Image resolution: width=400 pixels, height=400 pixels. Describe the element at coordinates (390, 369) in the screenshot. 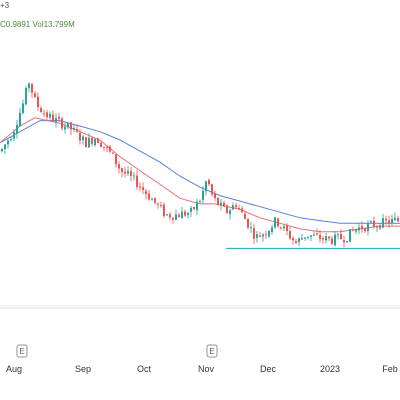

I see `x-tick-label: Feb` at that location.